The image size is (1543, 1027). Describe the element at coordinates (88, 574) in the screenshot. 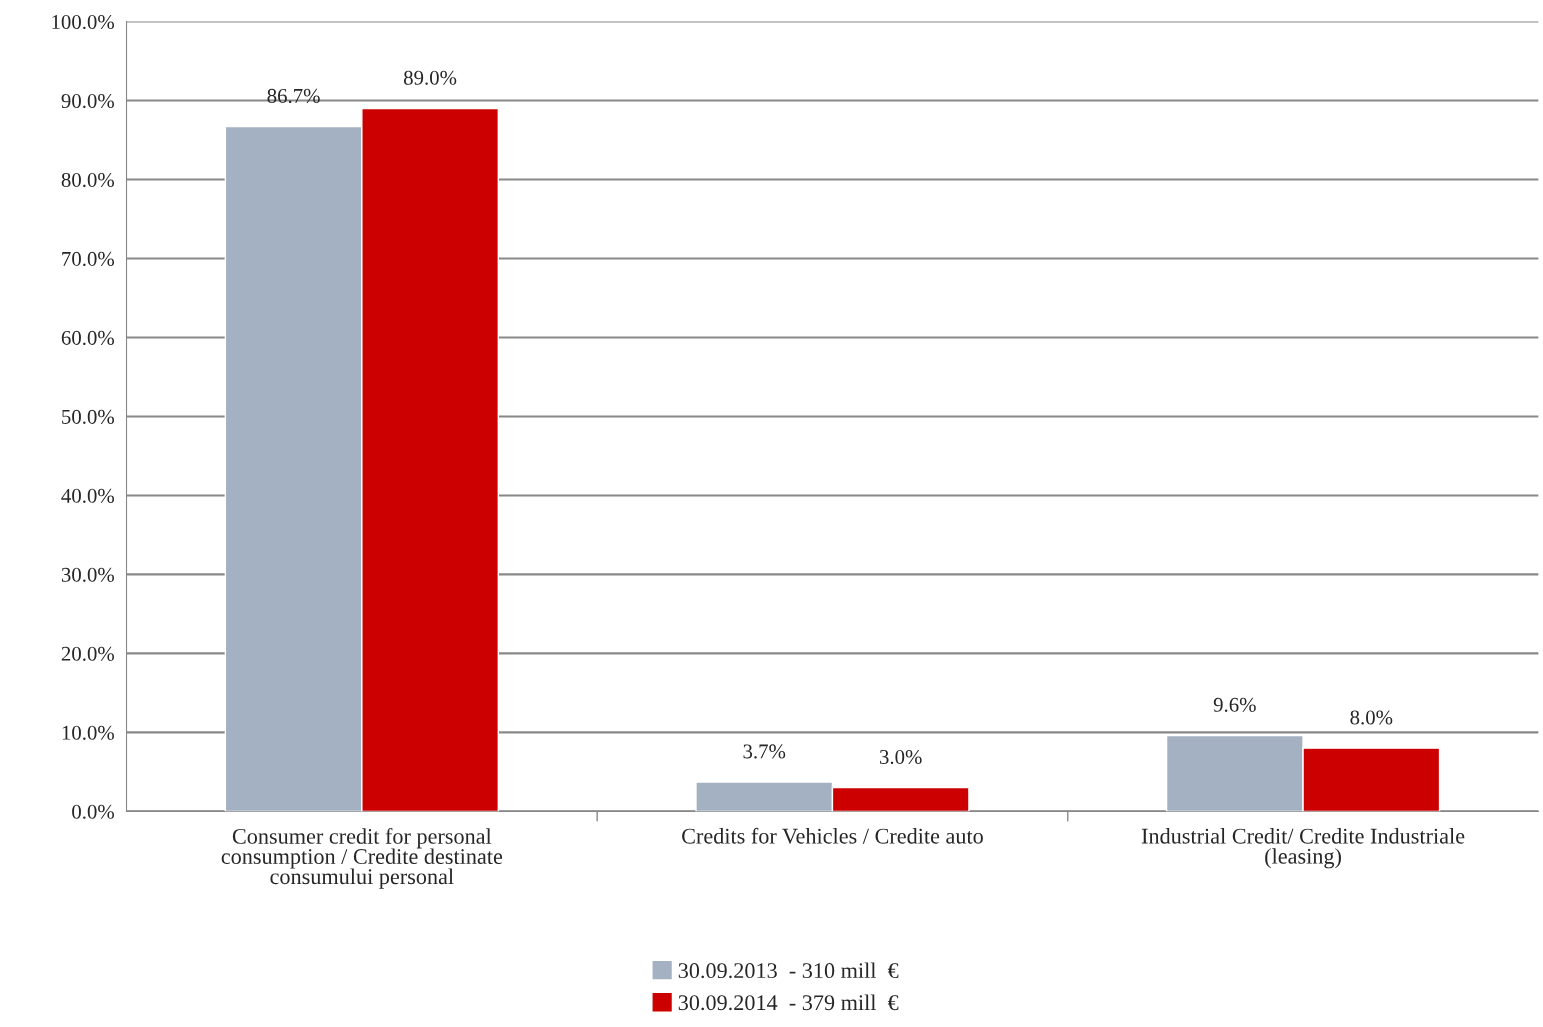

I see `y-tick-label: 30.0%` at that location.